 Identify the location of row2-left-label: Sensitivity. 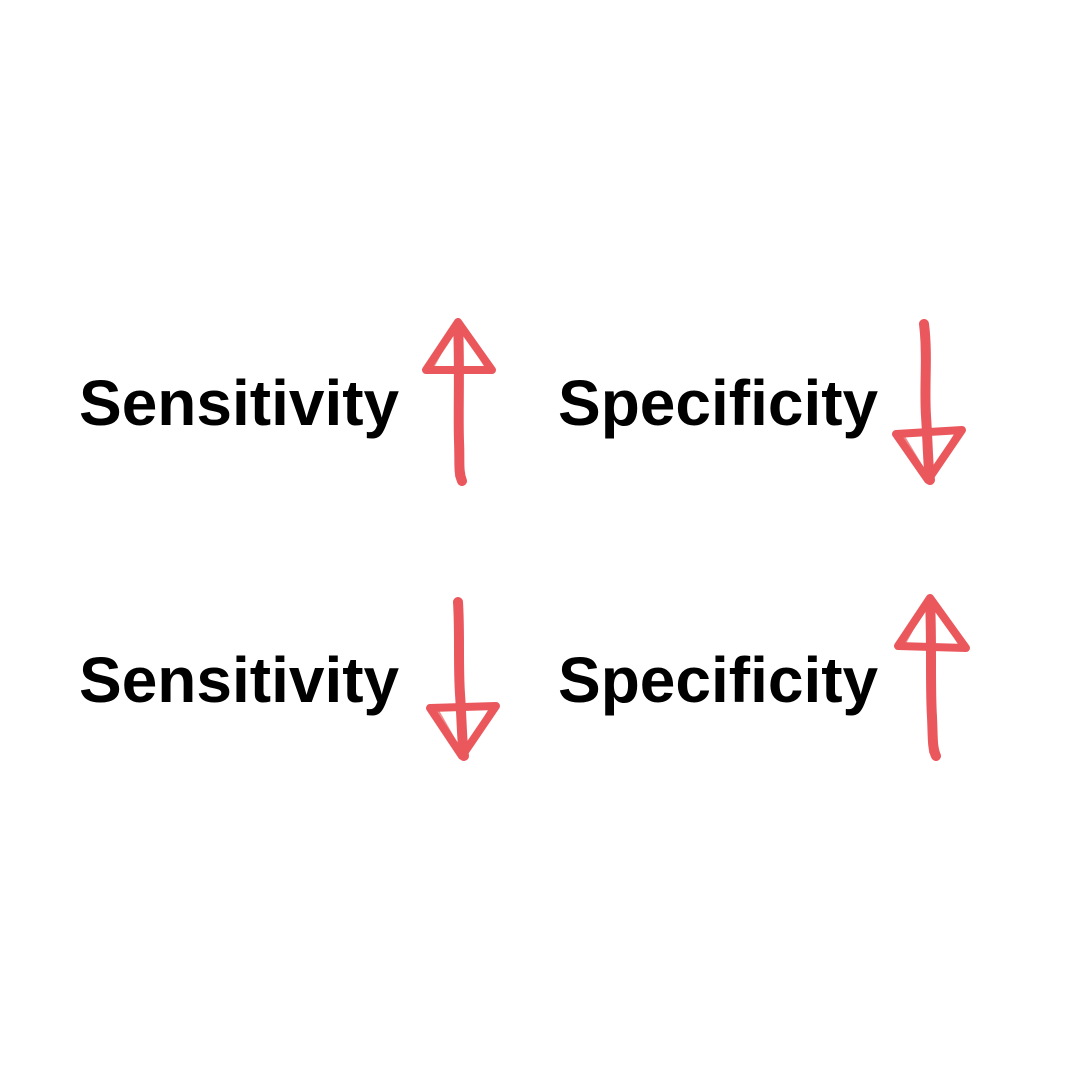
(239, 680).